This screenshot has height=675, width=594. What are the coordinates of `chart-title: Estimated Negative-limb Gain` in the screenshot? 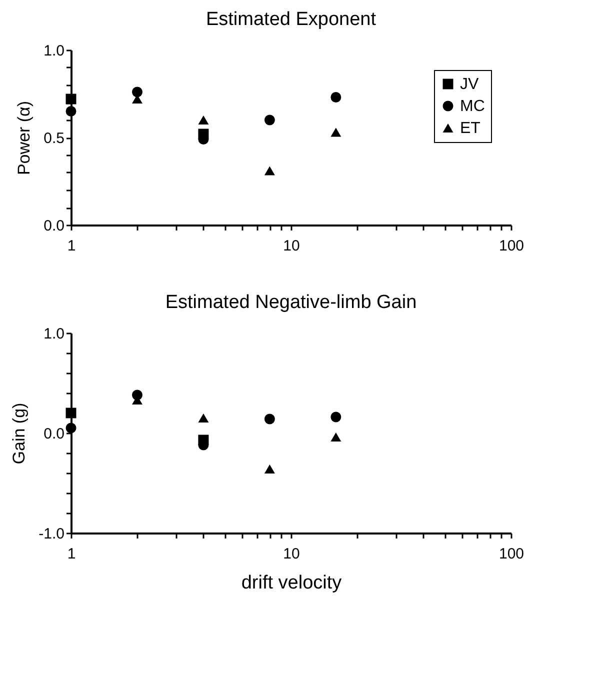 It's located at (291, 302).